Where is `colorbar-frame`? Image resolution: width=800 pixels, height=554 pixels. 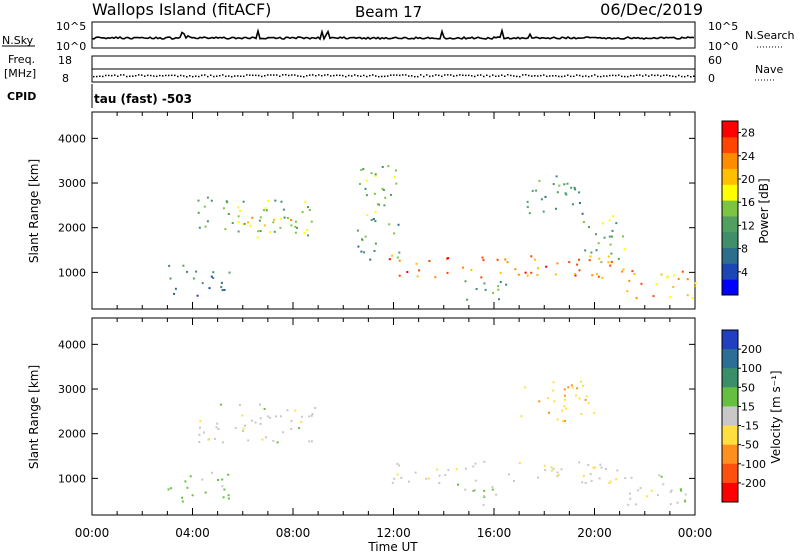
colorbar-frame is located at coordinates (730, 208).